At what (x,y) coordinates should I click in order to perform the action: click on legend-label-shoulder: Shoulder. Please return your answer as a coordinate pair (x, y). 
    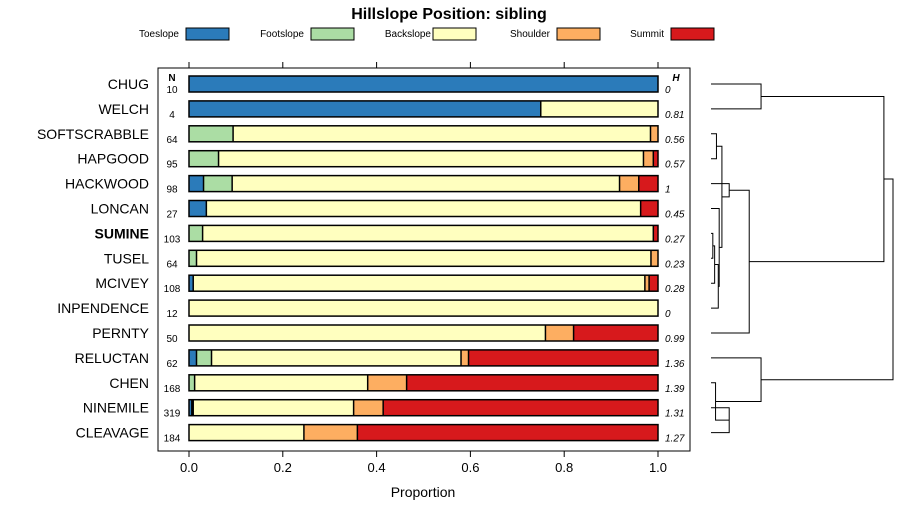
    Looking at the image, I should click on (530, 34).